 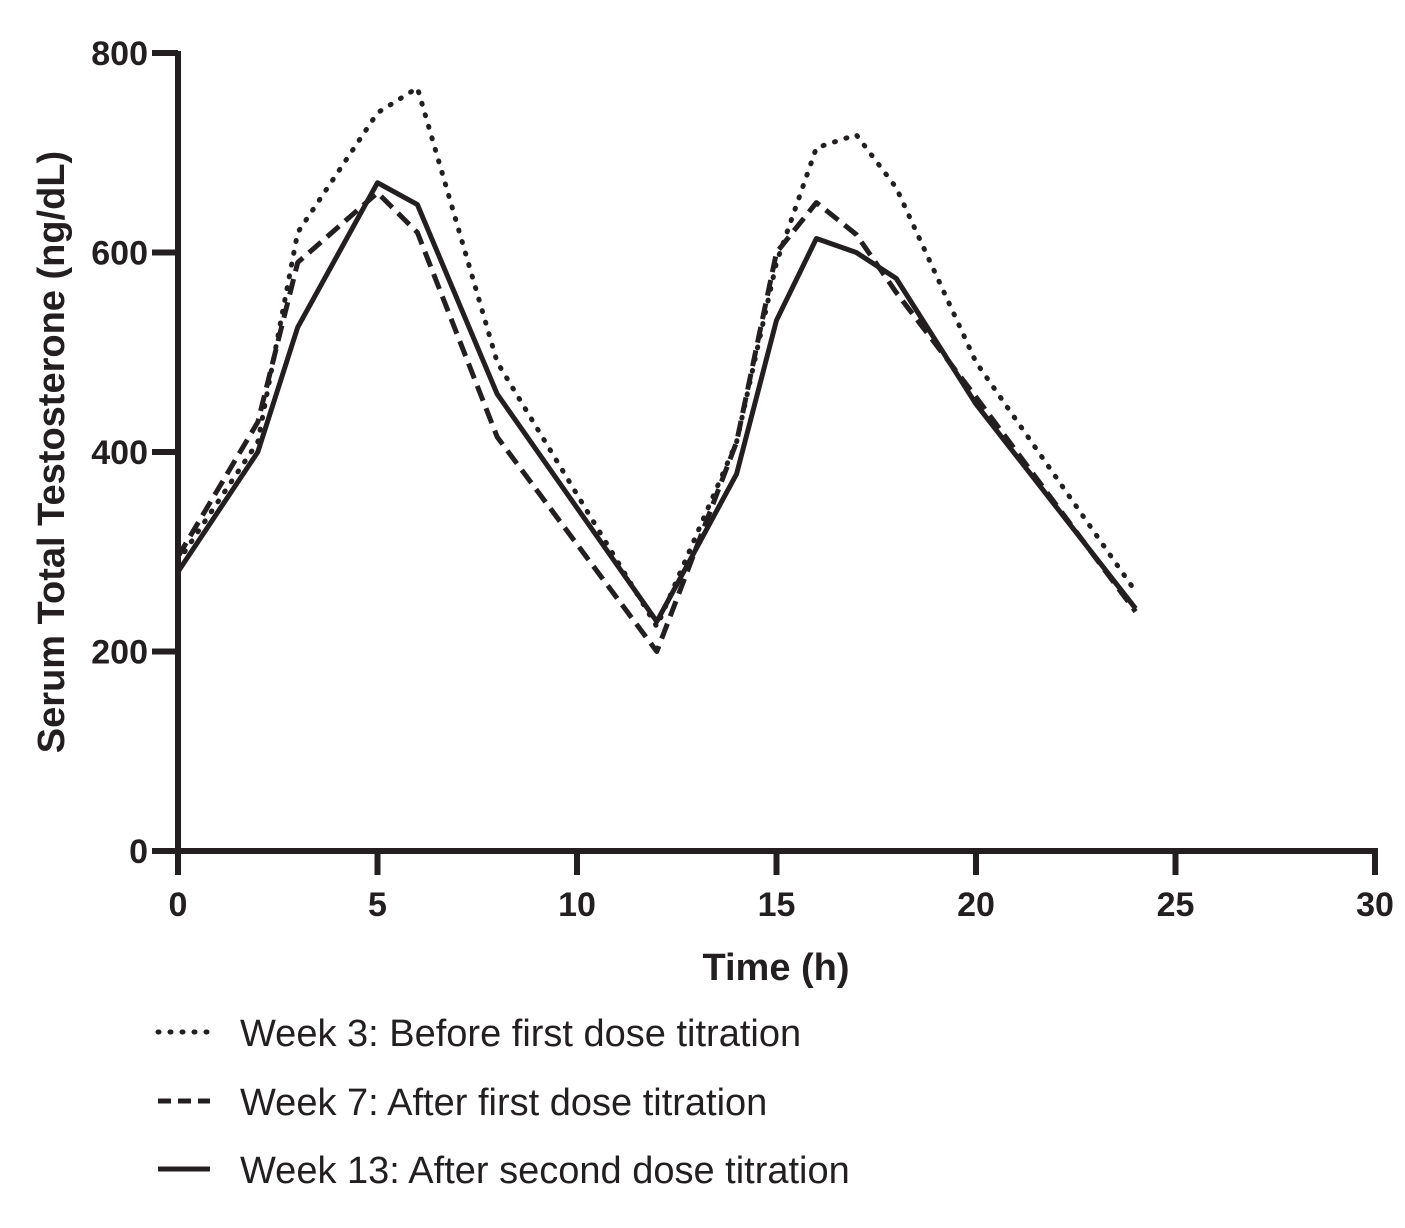 I want to click on x-tick-label: 5, so click(x=377, y=905).